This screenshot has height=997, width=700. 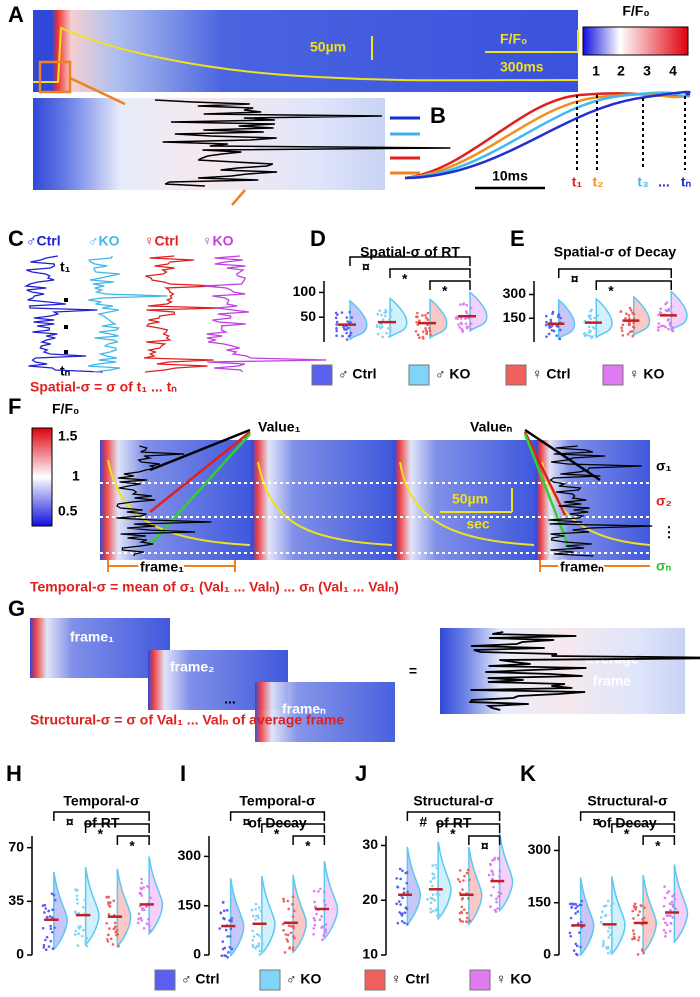 What do you see at coordinates (478, 524) in the screenshot?
I see `label: sec` at bounding box center [478, 524].